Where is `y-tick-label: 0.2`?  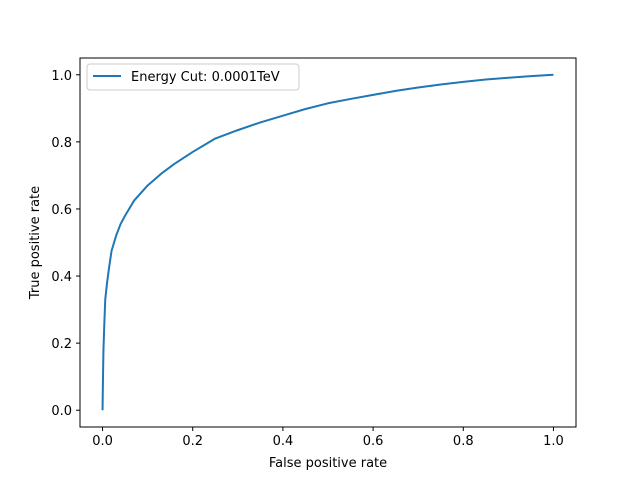 y-tick-label: 0.2 is located at coordinates (61, 344).